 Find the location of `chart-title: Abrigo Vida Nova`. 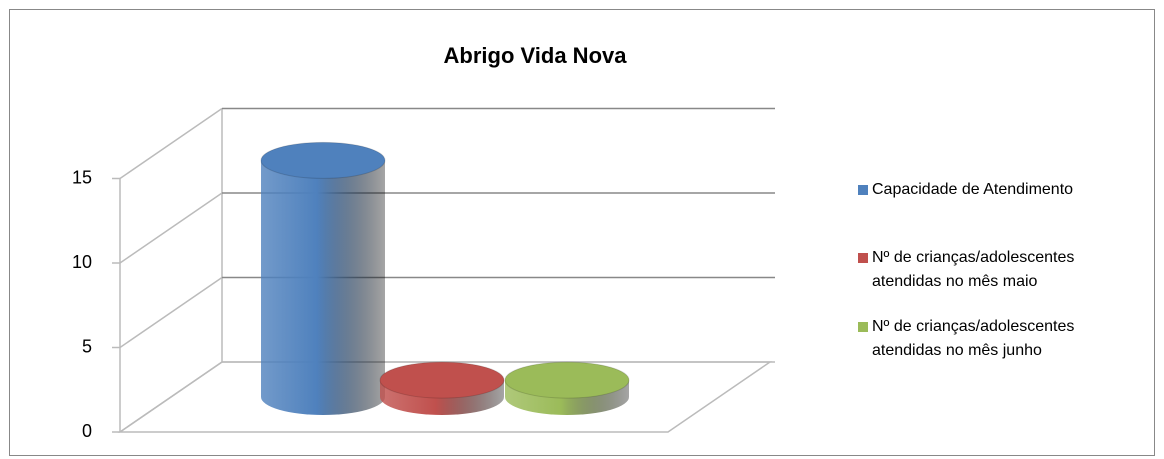

chart-title: Abrigo Vida Nova is located at coordinates (536, 55).